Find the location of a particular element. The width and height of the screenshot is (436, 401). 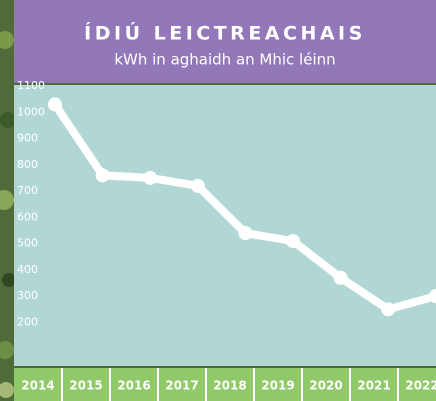

x-tick-label: 2016 is located at coordinates (133, 386).